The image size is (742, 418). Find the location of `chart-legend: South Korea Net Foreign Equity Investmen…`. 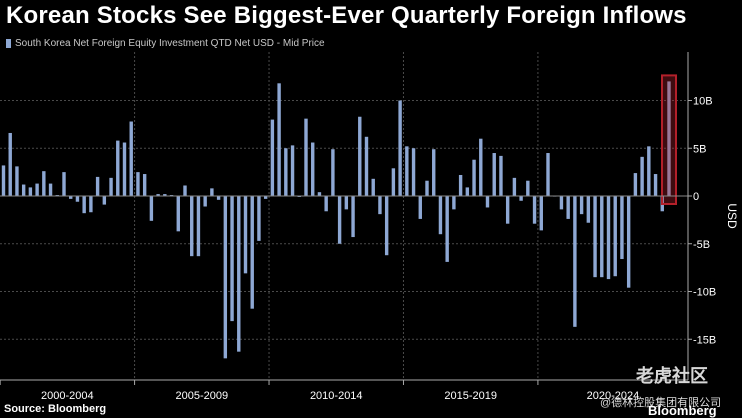

chart-legend: South Korea Net Foreign Equity Investmen… is located at coordinates (165, 43).